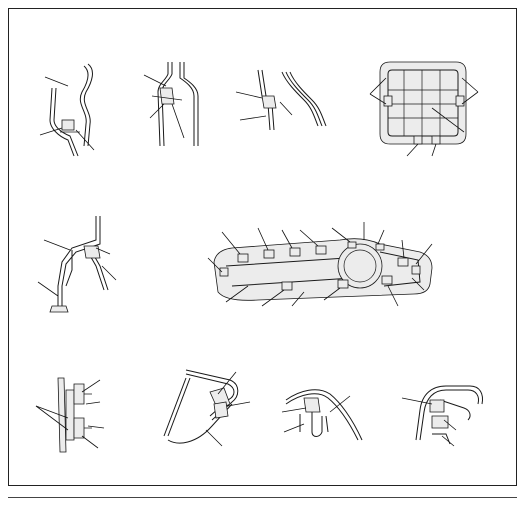 The image size is (525, 514). Describe the element at coordinates (281, 100) in the screenshot. I see `detail-c` at that location.